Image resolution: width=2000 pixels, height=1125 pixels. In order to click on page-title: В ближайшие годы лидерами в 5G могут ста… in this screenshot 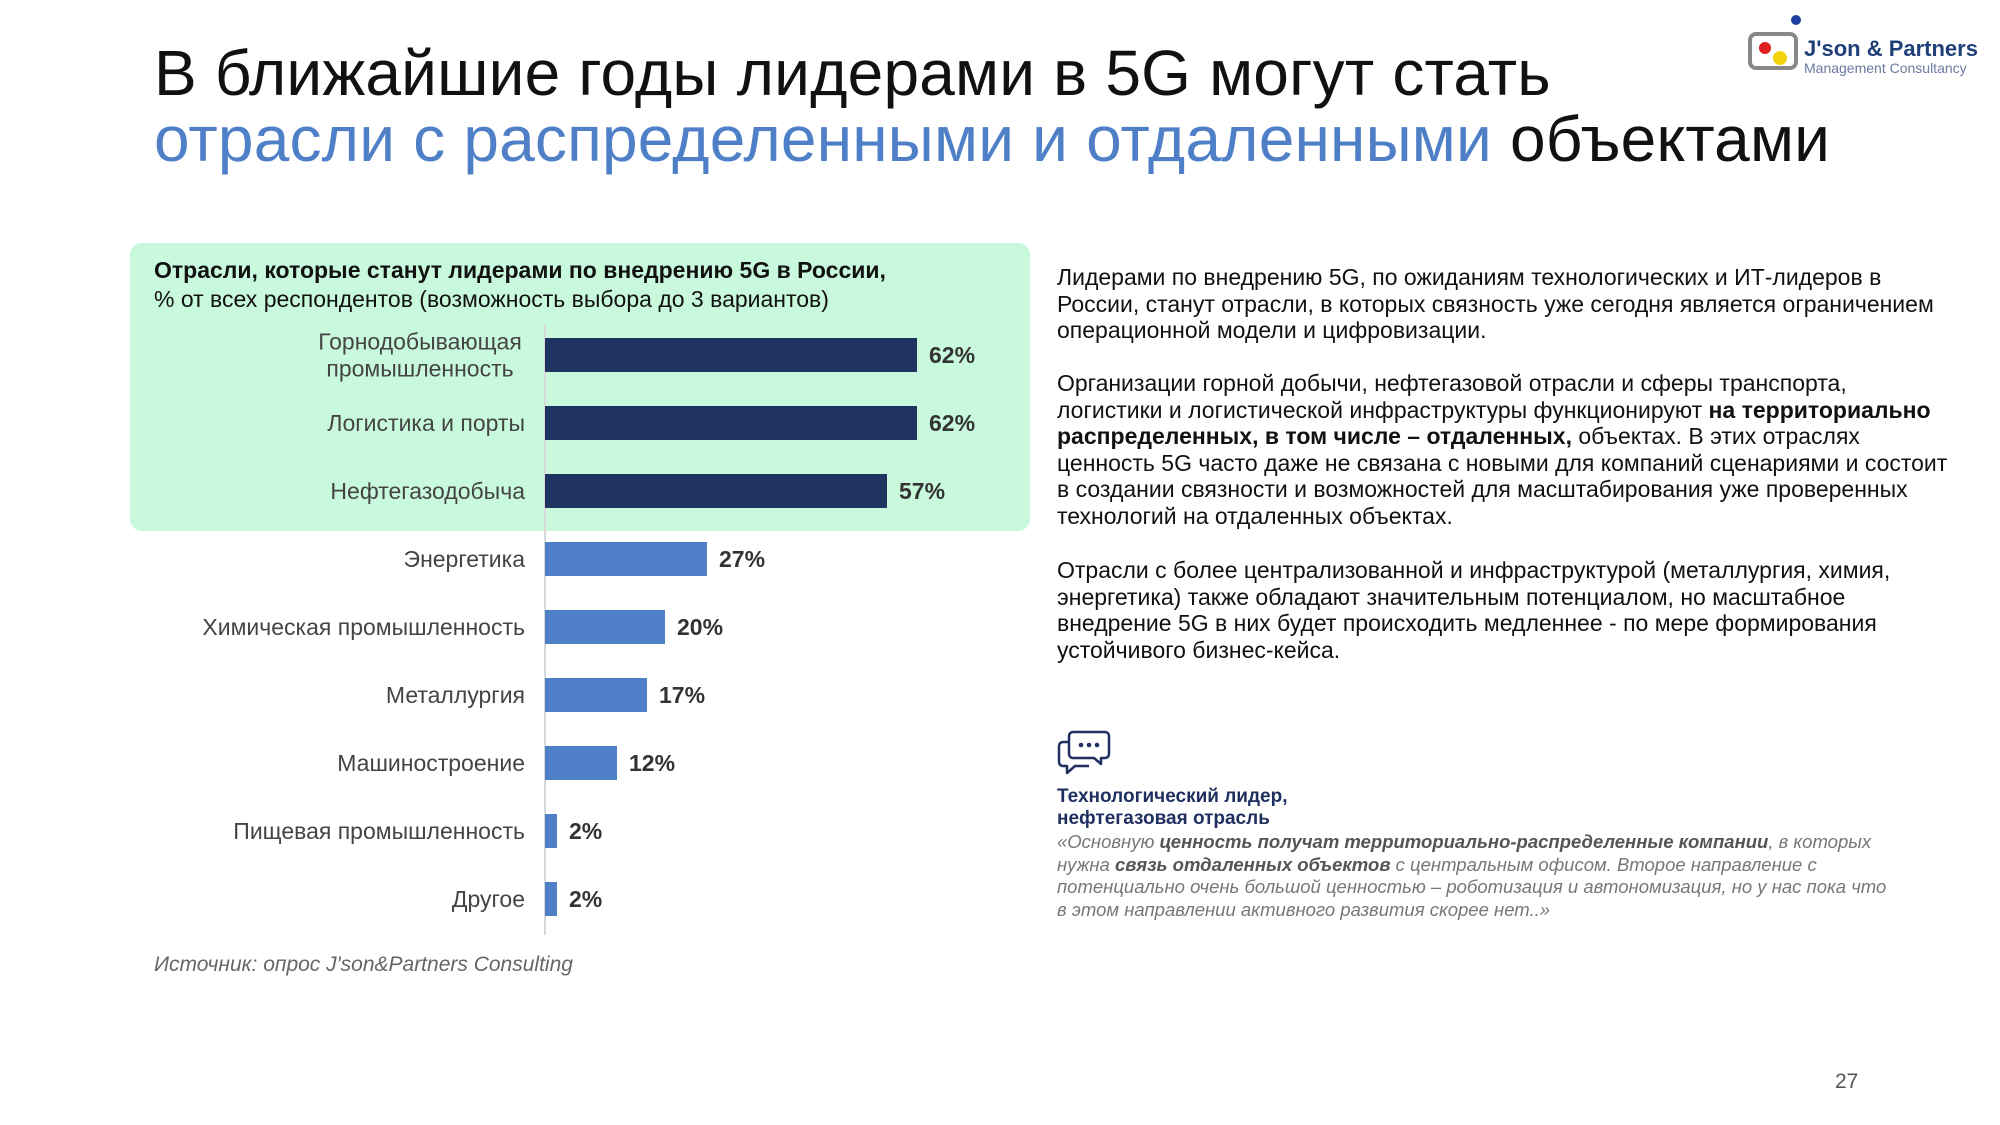, I will do `click(1054, 106)`.